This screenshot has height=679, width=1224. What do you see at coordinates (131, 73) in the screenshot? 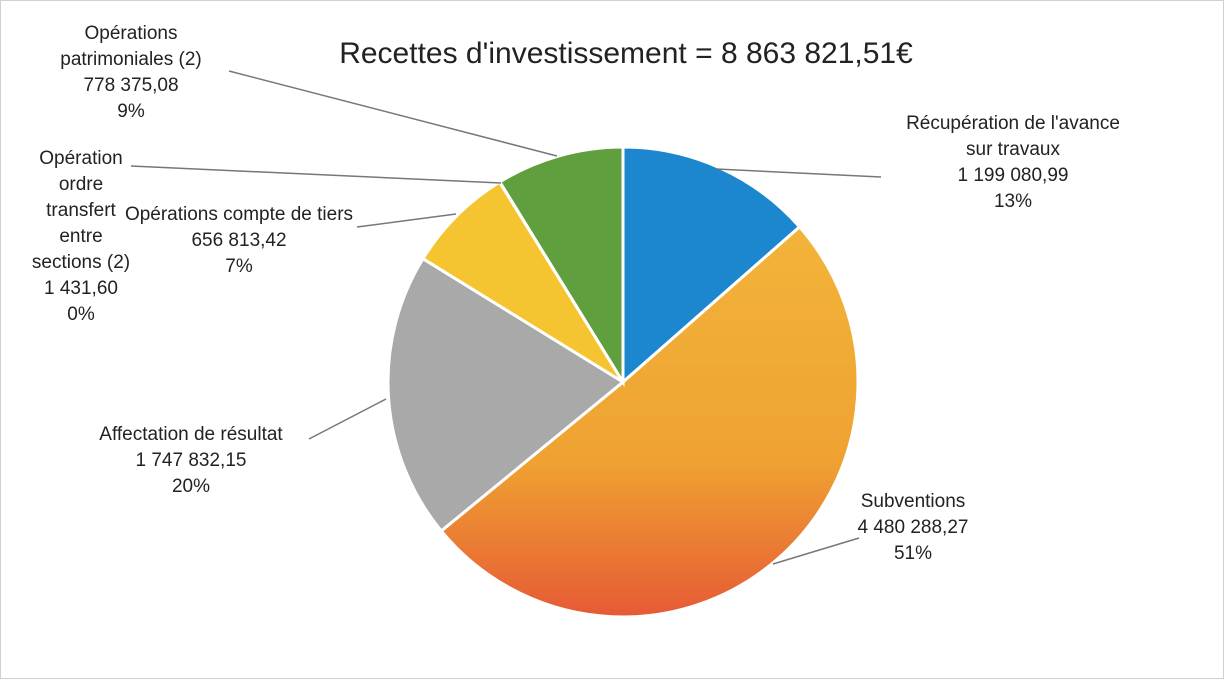
I see `slice-label: Opérations patrimoniales (2) 778 375,08 9%` at bounding box center [131, 73].